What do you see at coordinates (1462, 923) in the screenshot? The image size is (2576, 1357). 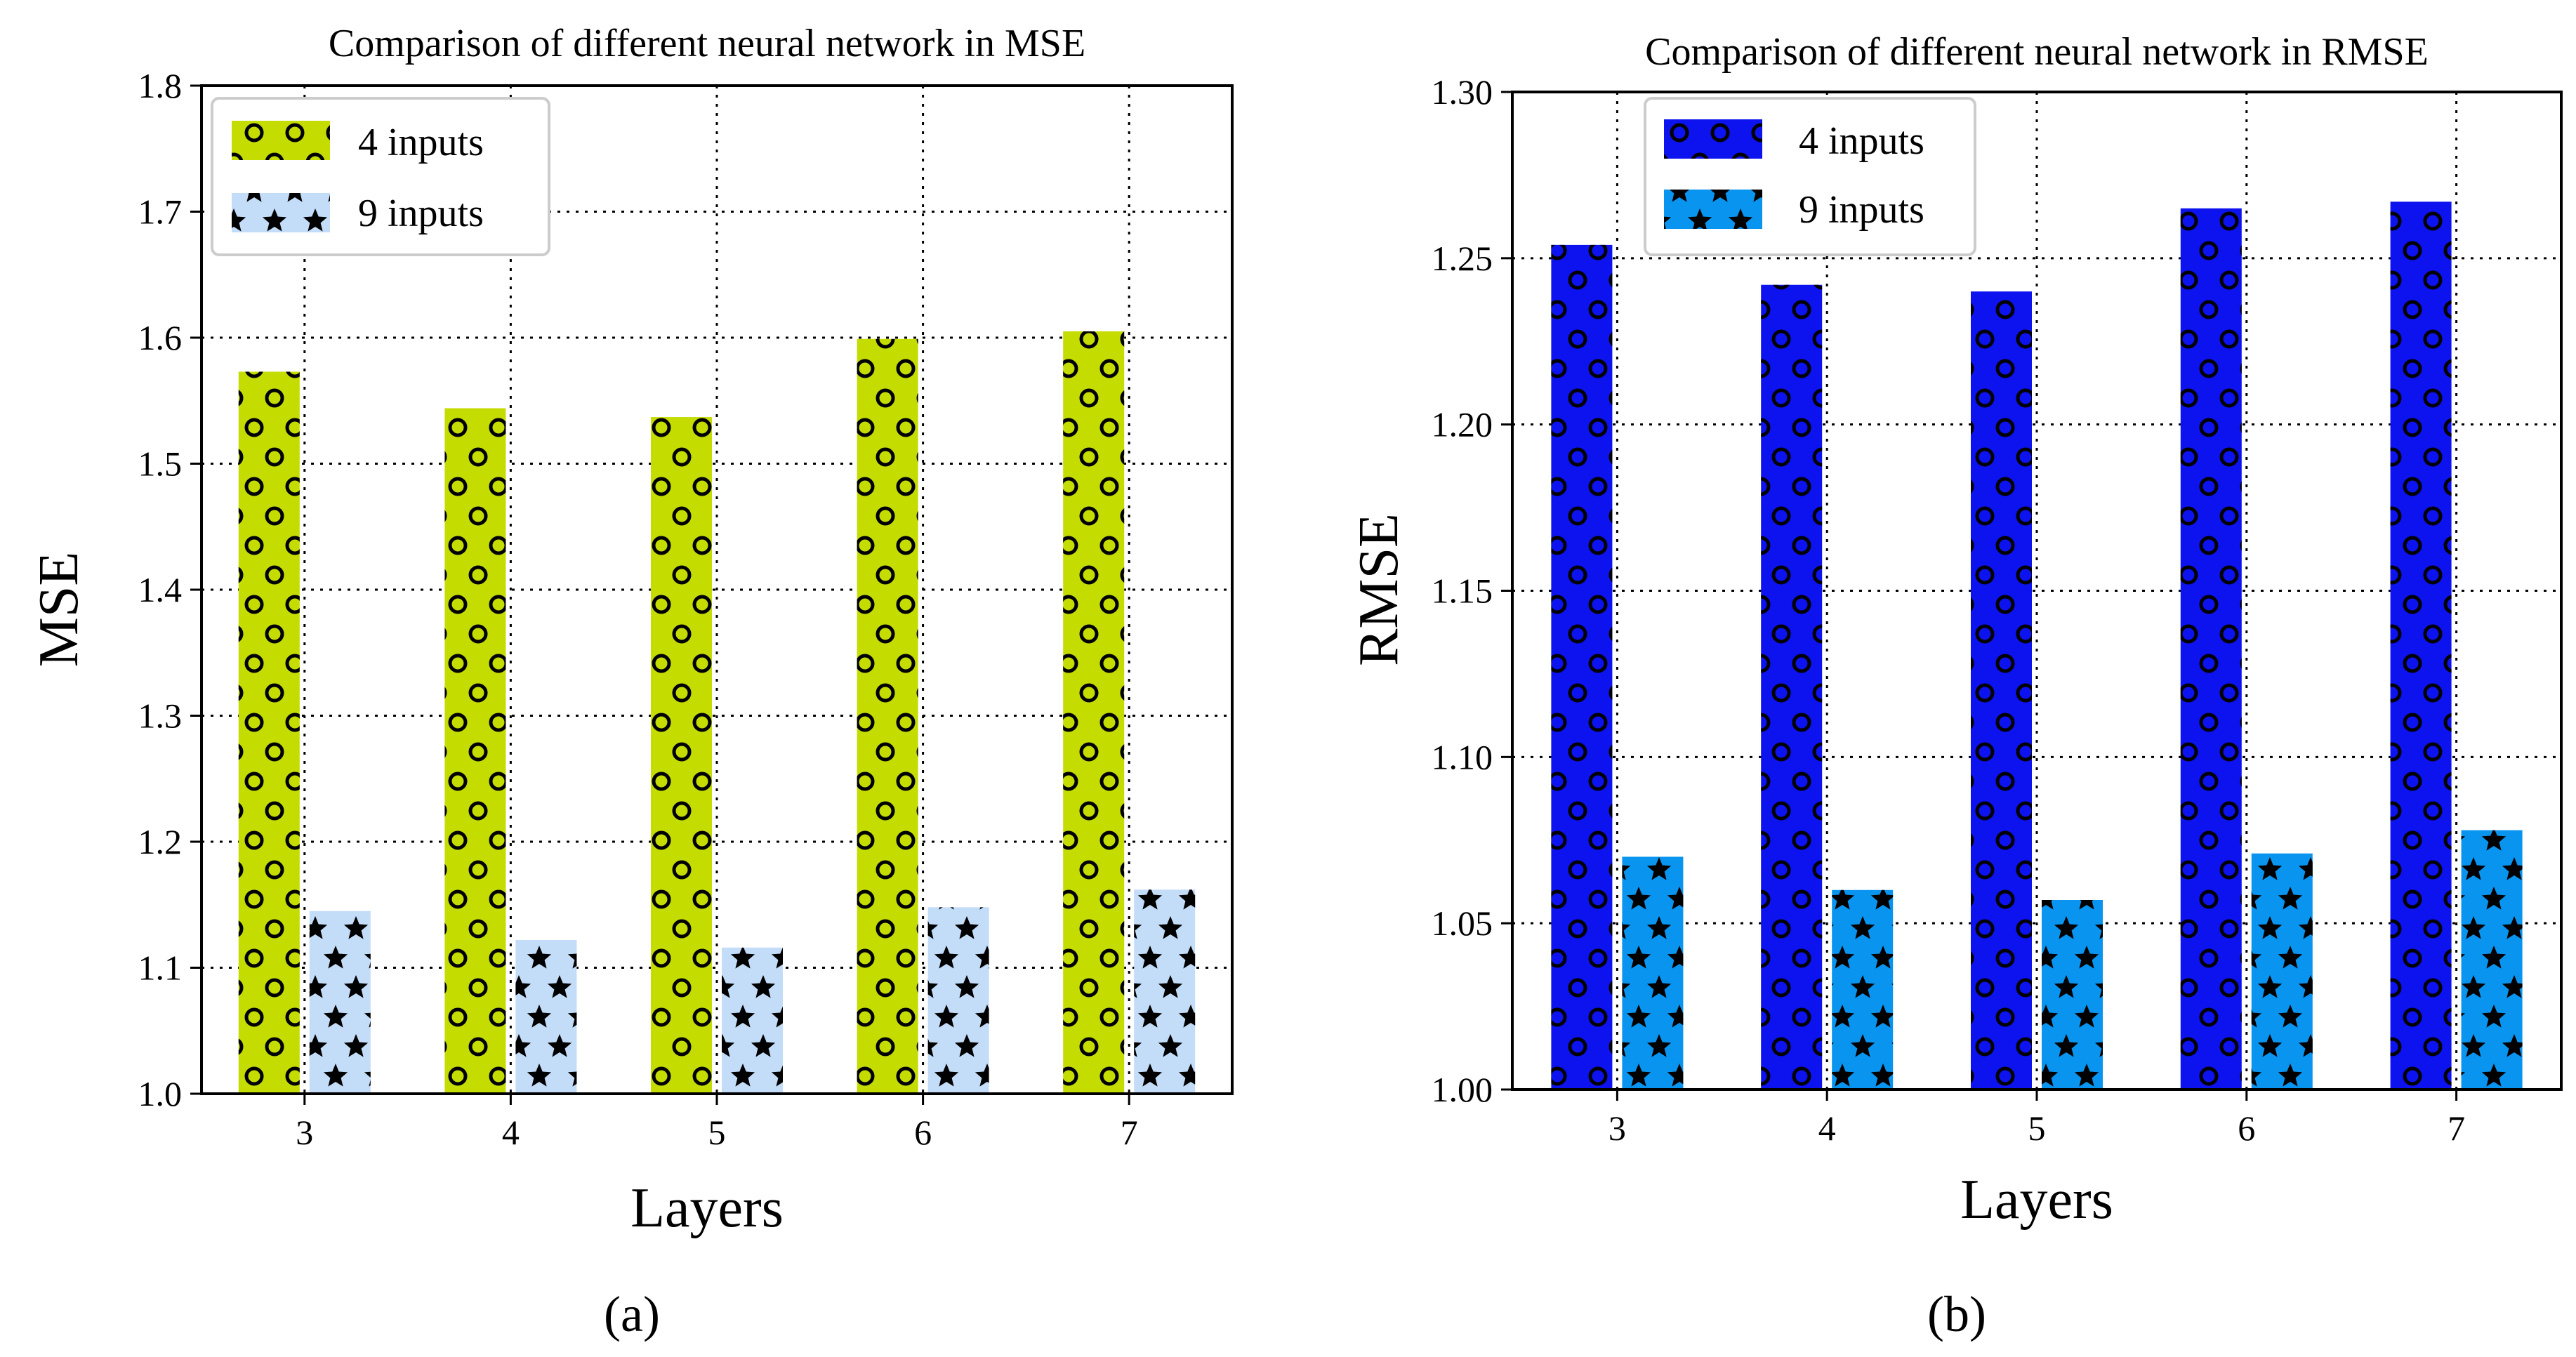 I see `y-tick-label: 1.05` at bounding box center [1462, 923].